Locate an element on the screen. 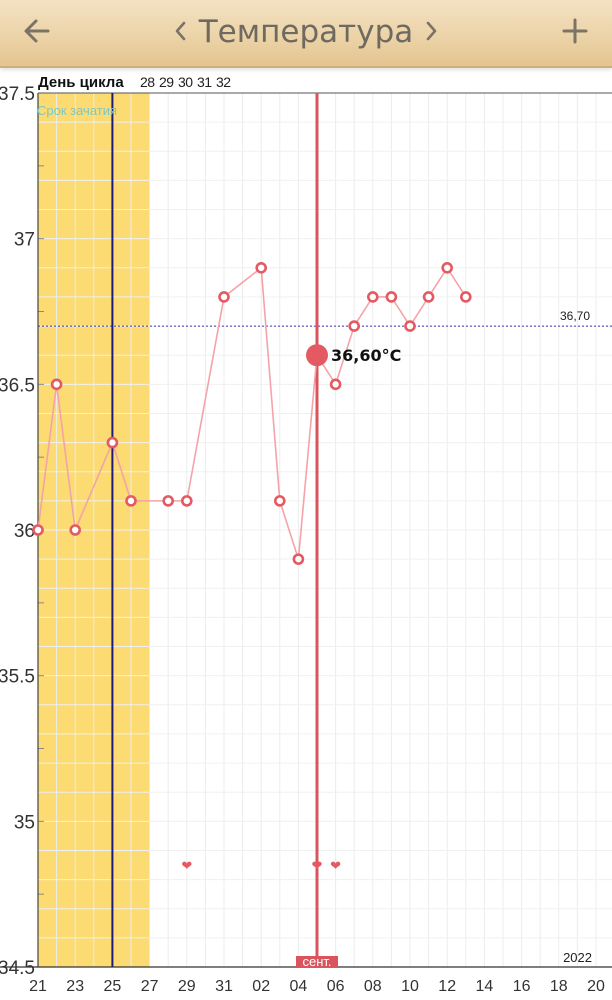 The height and width of the screenshot is (1000, 612). cycle-day-label: День цикла is located at coordinates (81, 82).